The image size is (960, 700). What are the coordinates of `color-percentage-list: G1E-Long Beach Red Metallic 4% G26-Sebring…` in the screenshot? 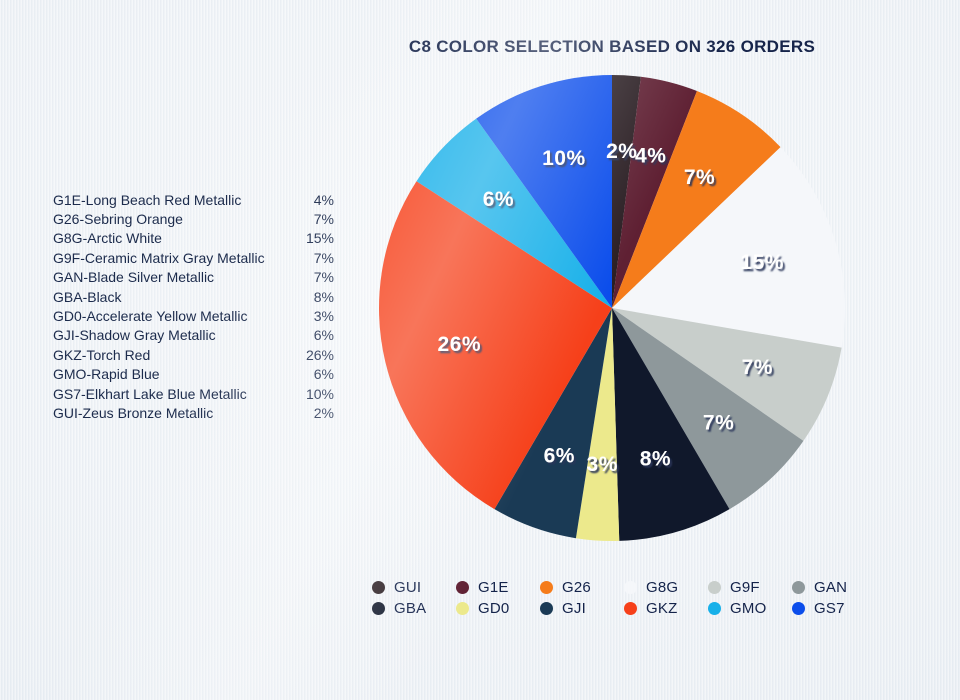 It's located at (193, 306).